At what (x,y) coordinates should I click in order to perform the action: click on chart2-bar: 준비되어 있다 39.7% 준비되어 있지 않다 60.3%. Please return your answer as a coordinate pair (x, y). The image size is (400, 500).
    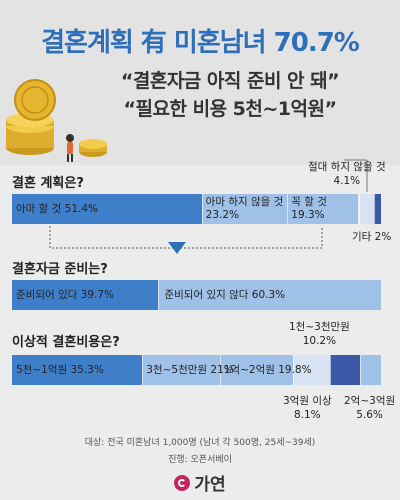
    Looking at the image, I should click on (196, 295).